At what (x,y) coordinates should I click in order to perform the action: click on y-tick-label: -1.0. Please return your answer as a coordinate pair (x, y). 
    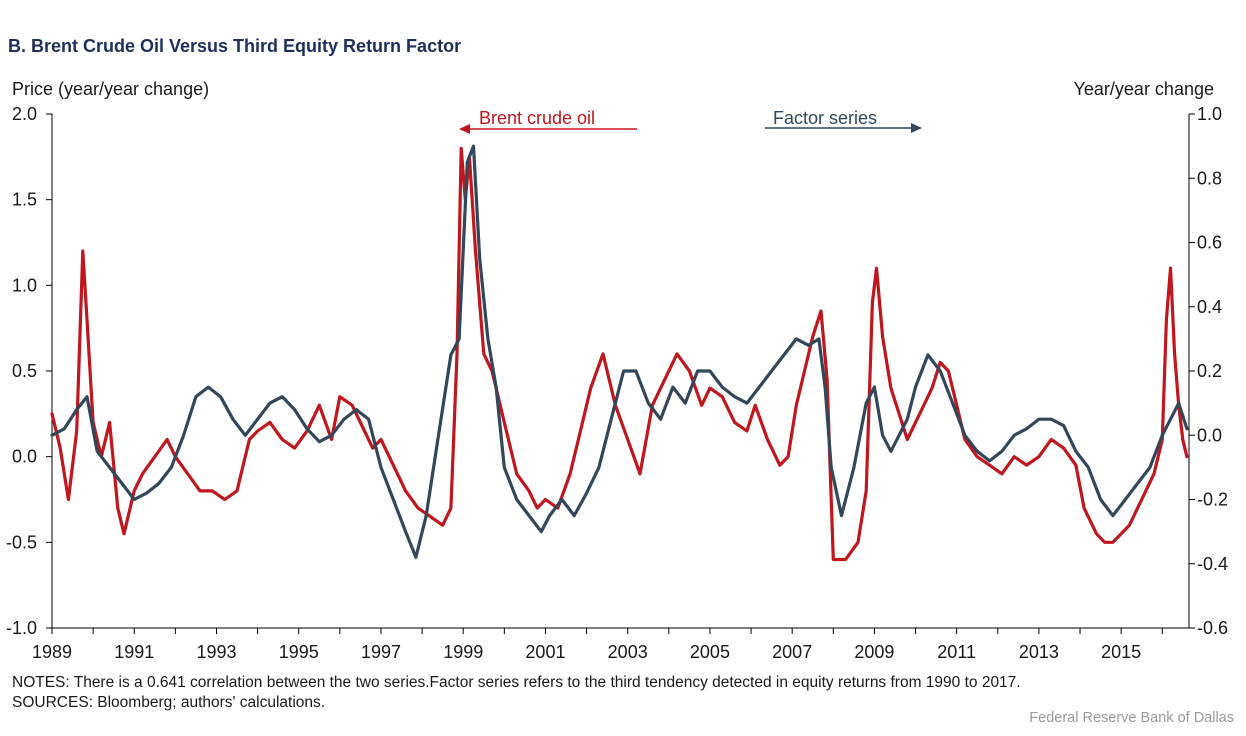
    Looking at the image, I should click on (21, 628).